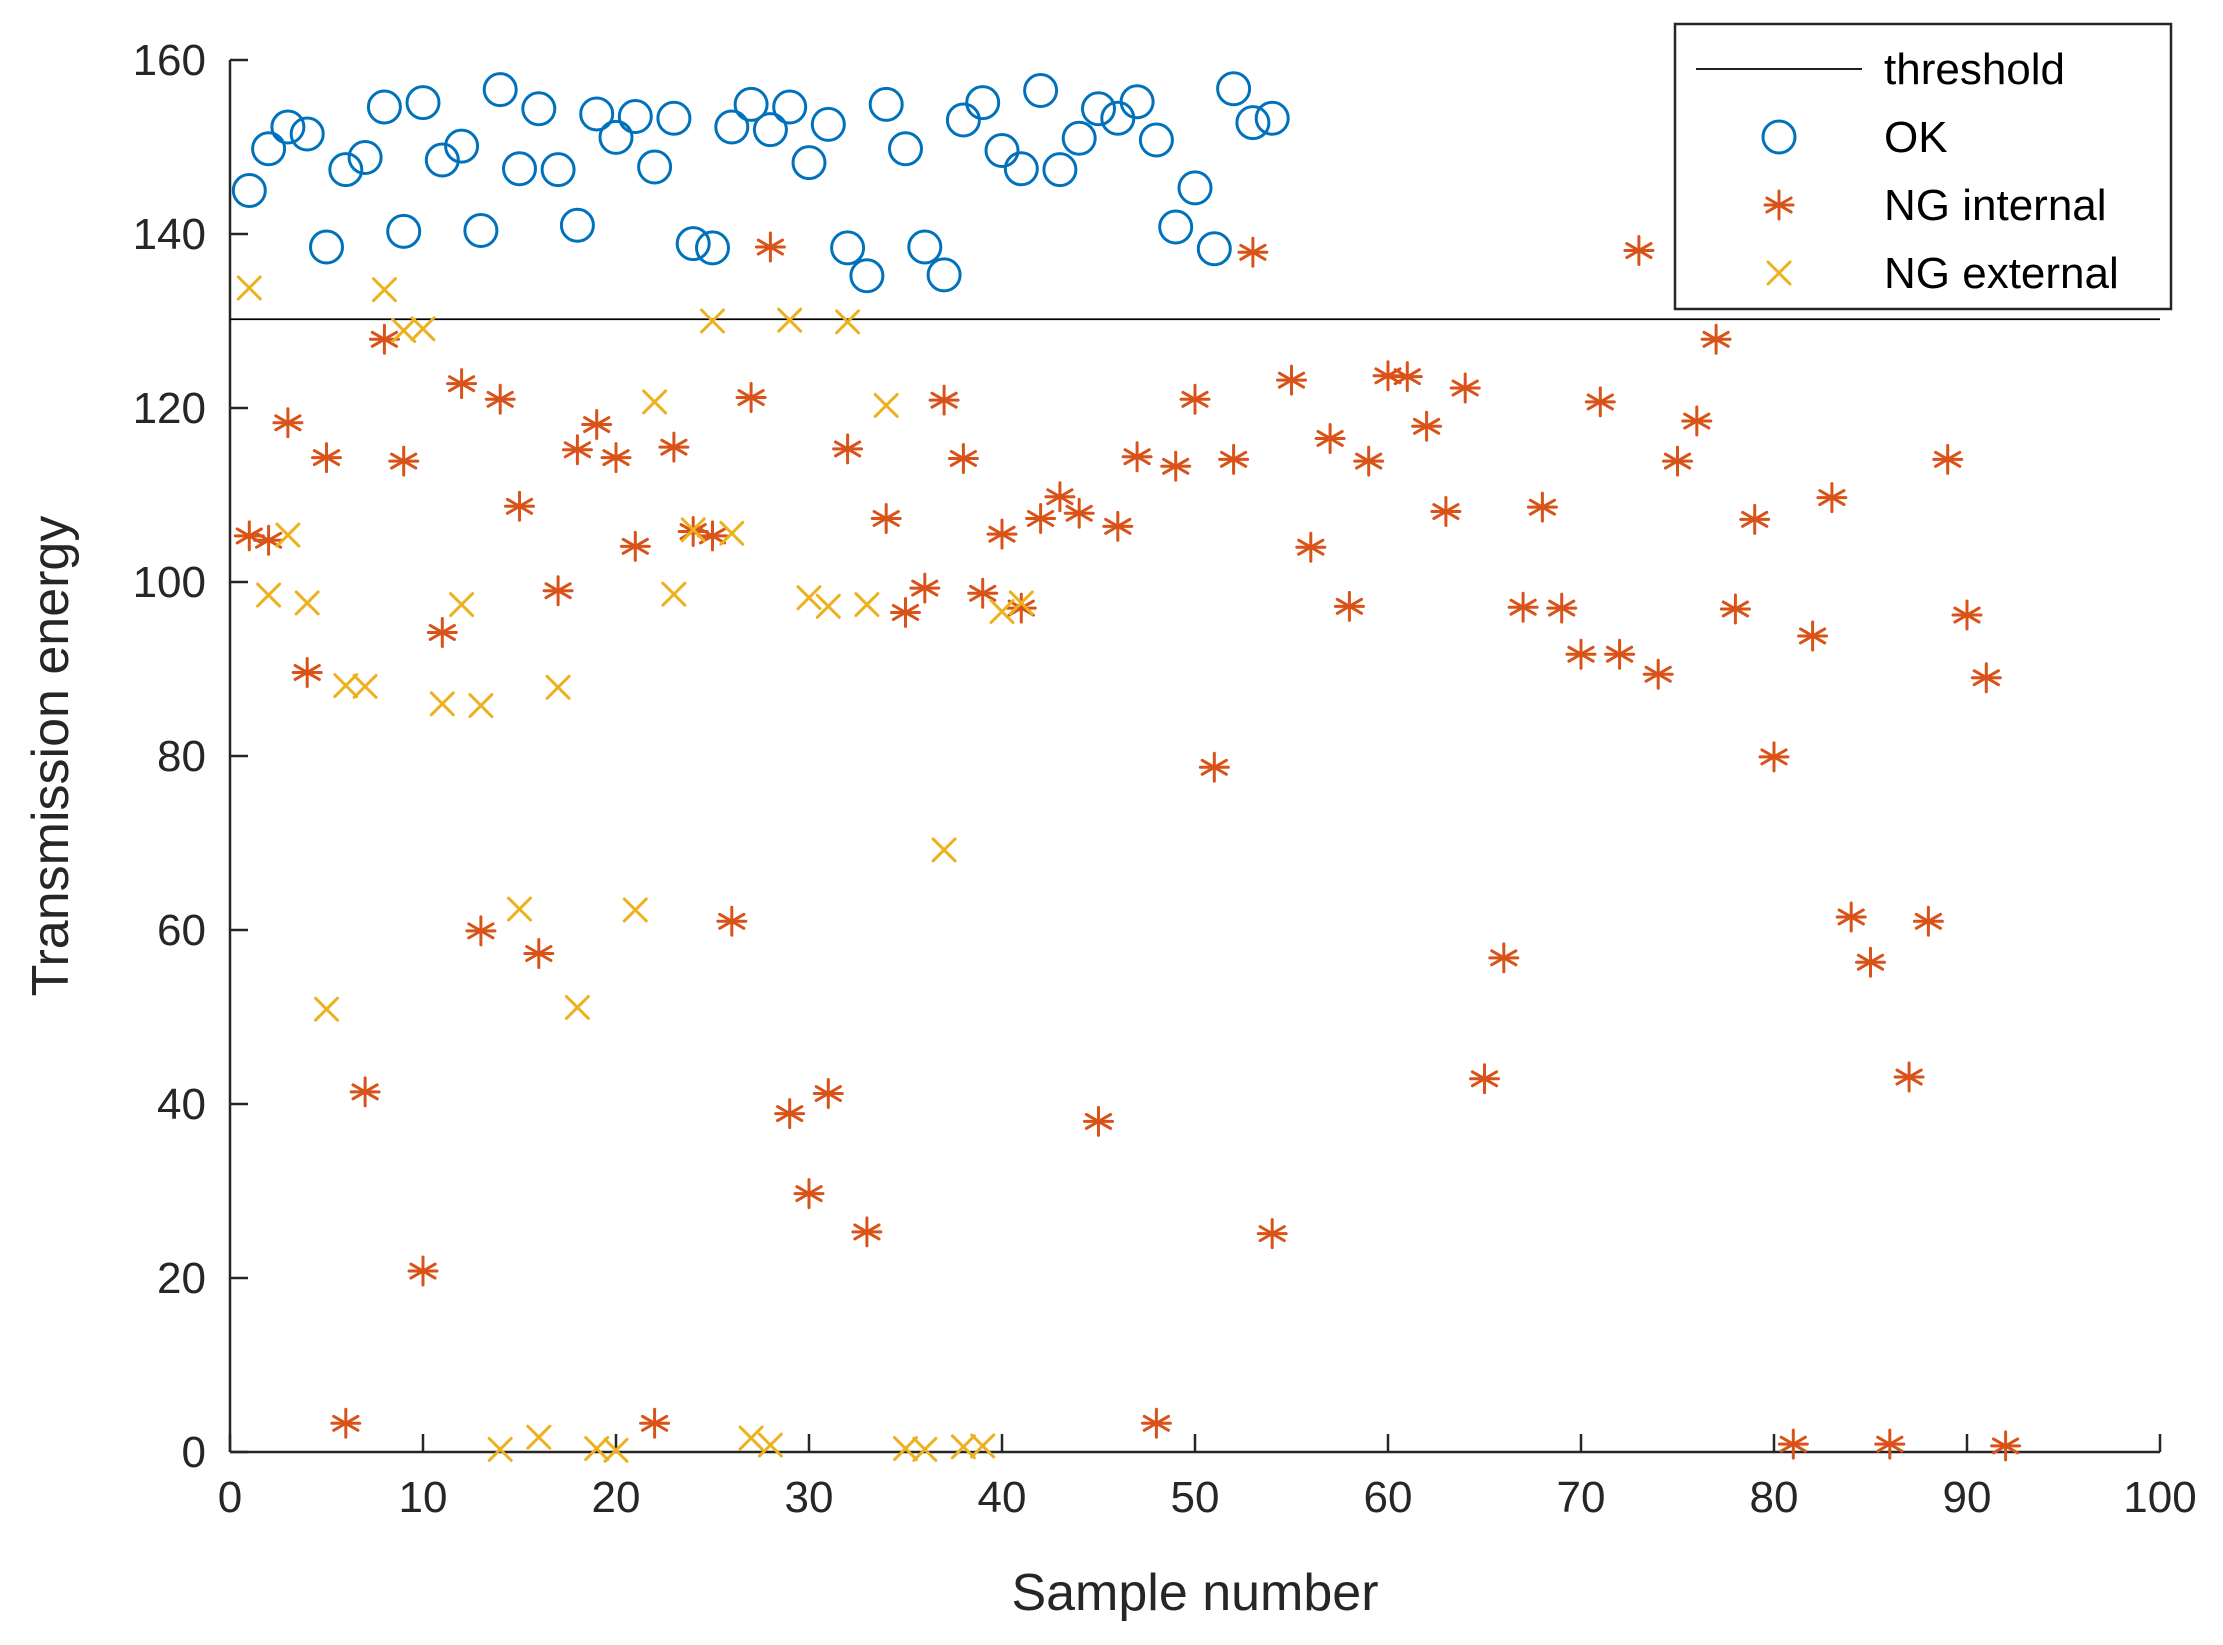 The image size is (2223, 1645). What do you see at coordinates (760, 182) in the screenshot?
I see `series-ok` at bounding box center [760, 182].